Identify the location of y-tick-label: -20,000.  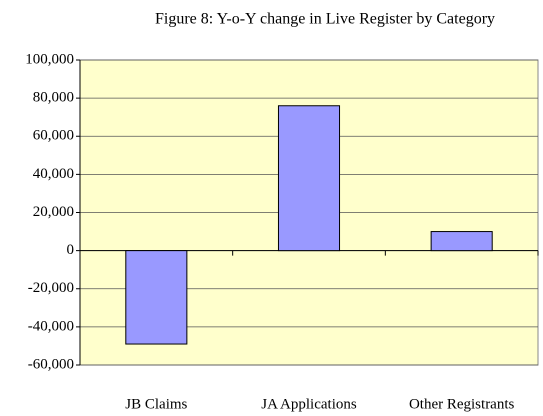
(51, 288).